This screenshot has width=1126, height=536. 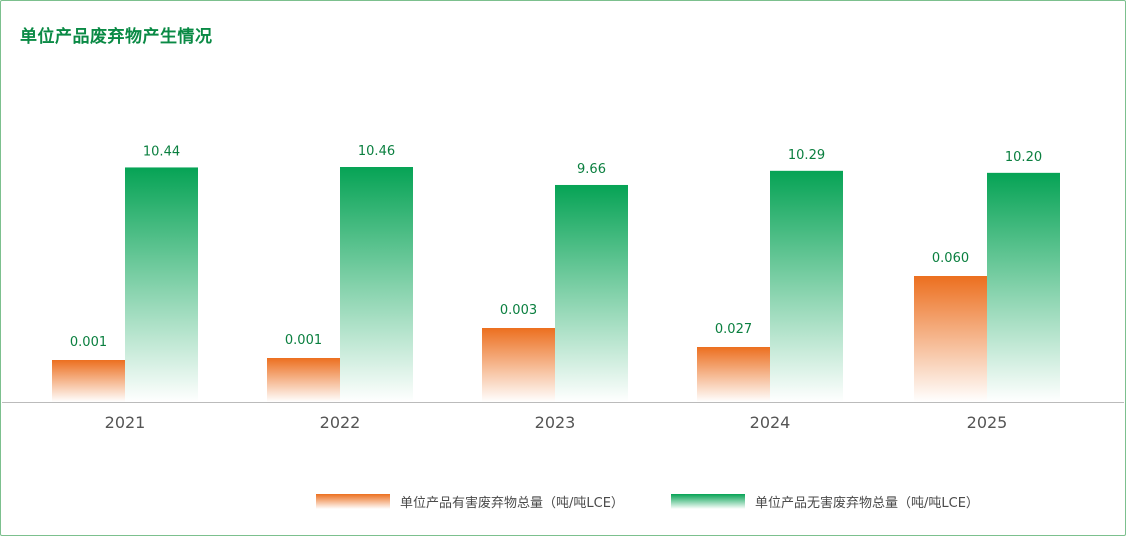 I want to click on bar-nonhazardous-2021, so click(x=161, y=284).